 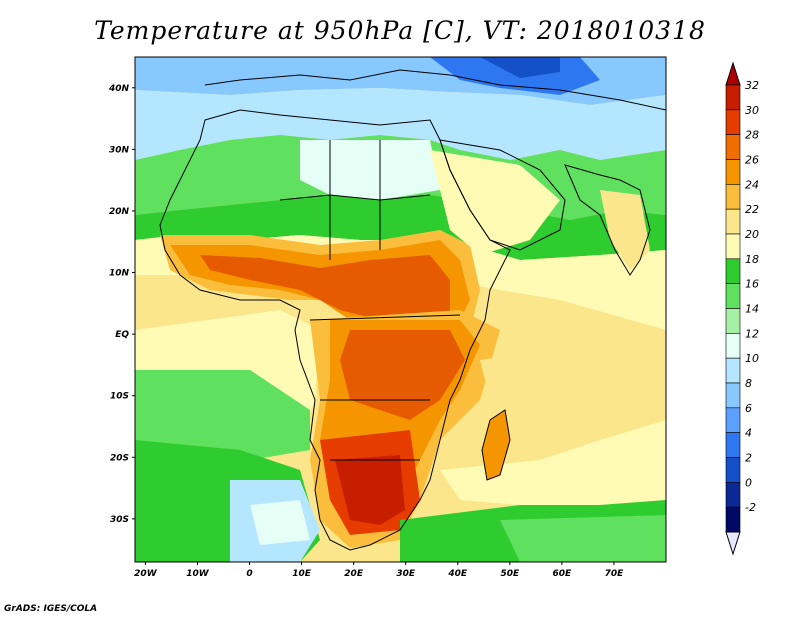 I want to click on colorbar-label: 8, so click(x=748, y=383).